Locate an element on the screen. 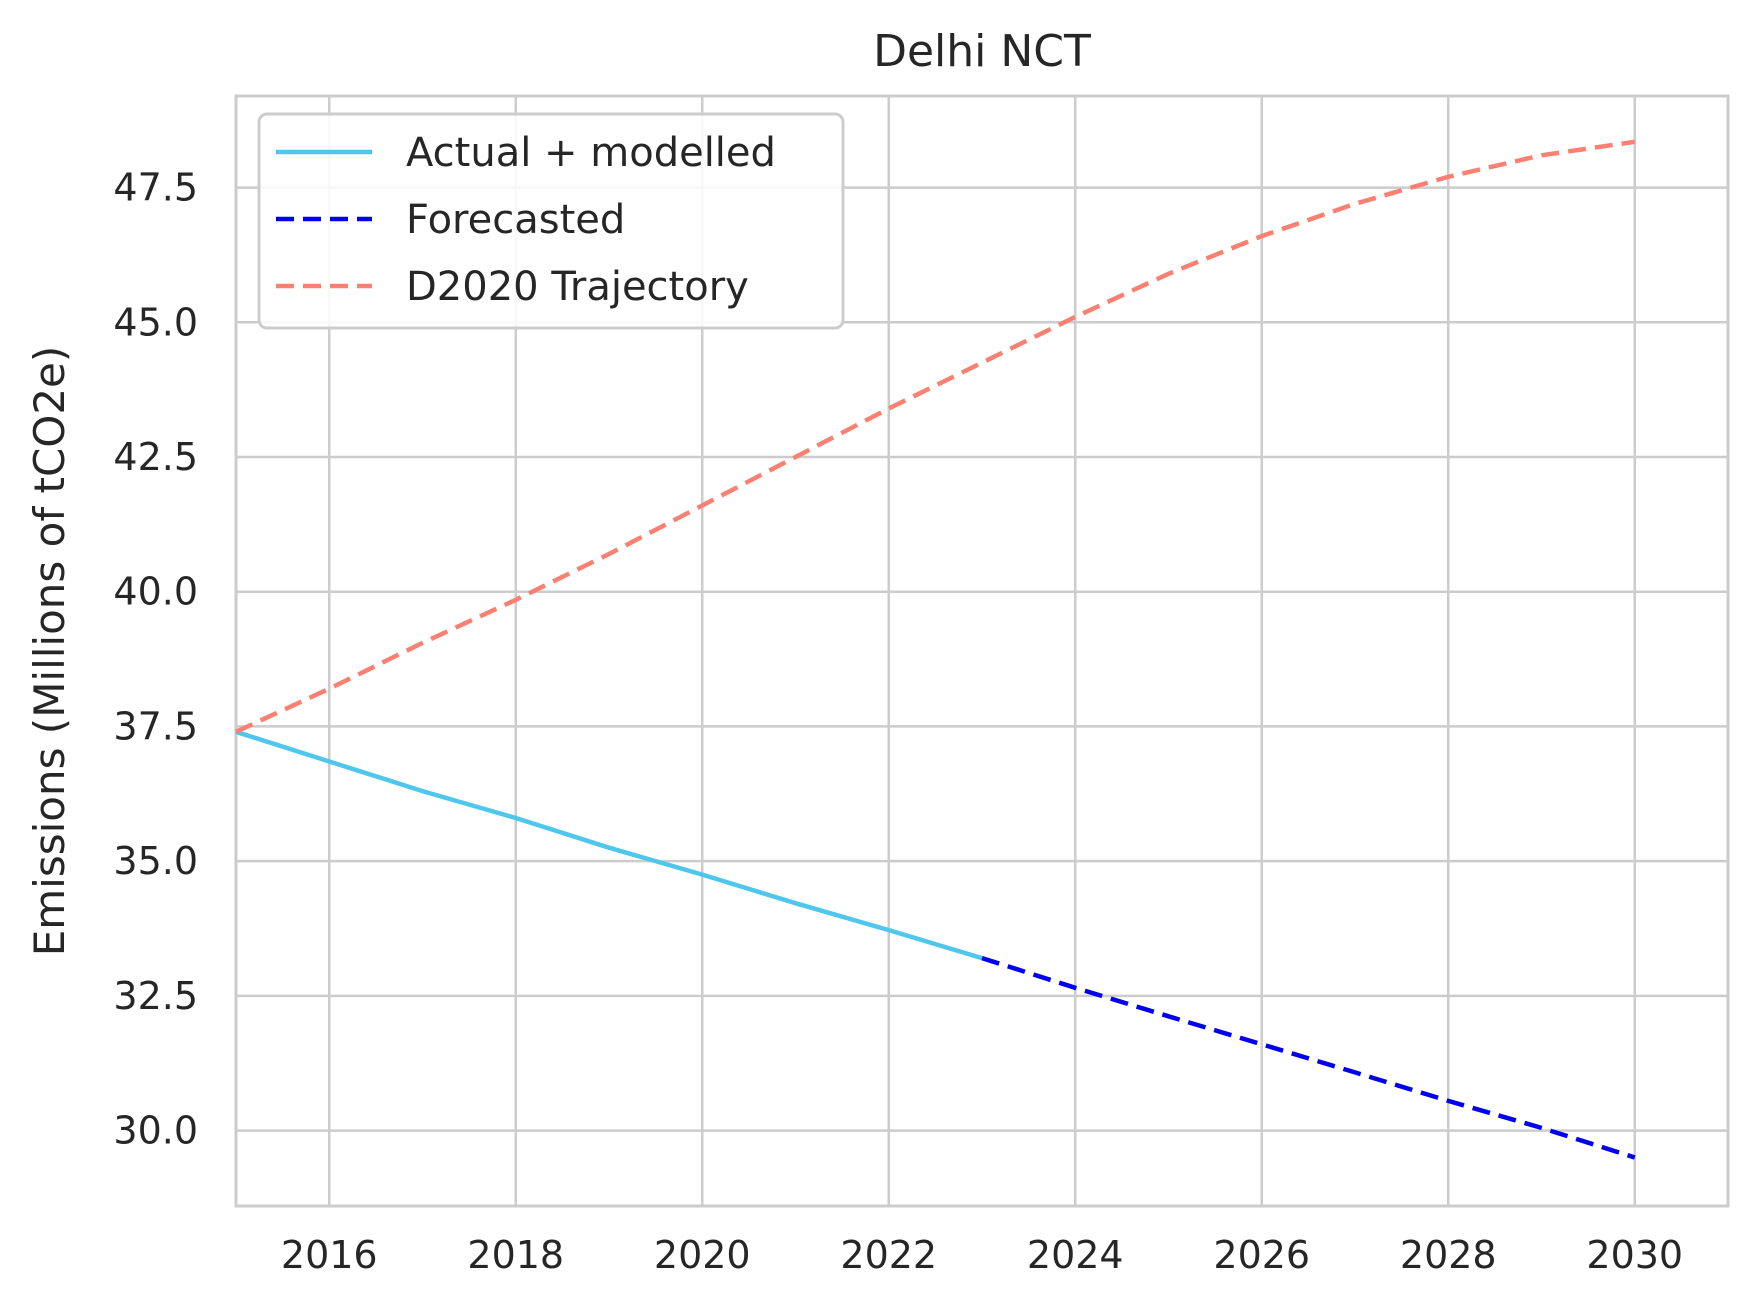 This screenshot has height=1314, width=1753. series-line-actual is located at coordinates (609, 845).